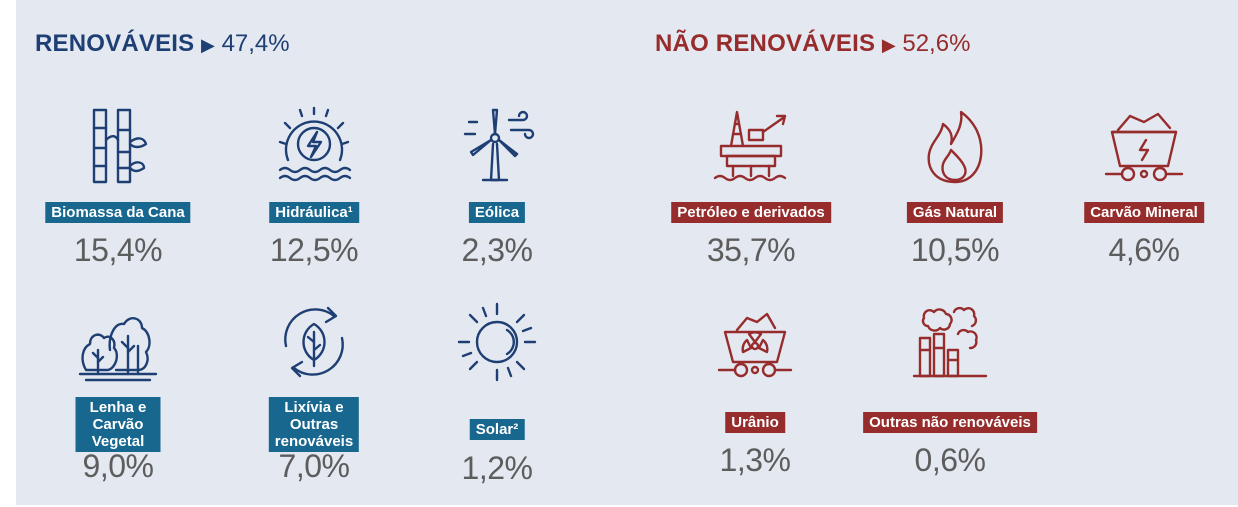 This screenshot has width=1238, height=507. What do you see at coordinates (314, 407) in the screenshot?
I see `label-line: Lixívia e` at bounding box center [314, 407].